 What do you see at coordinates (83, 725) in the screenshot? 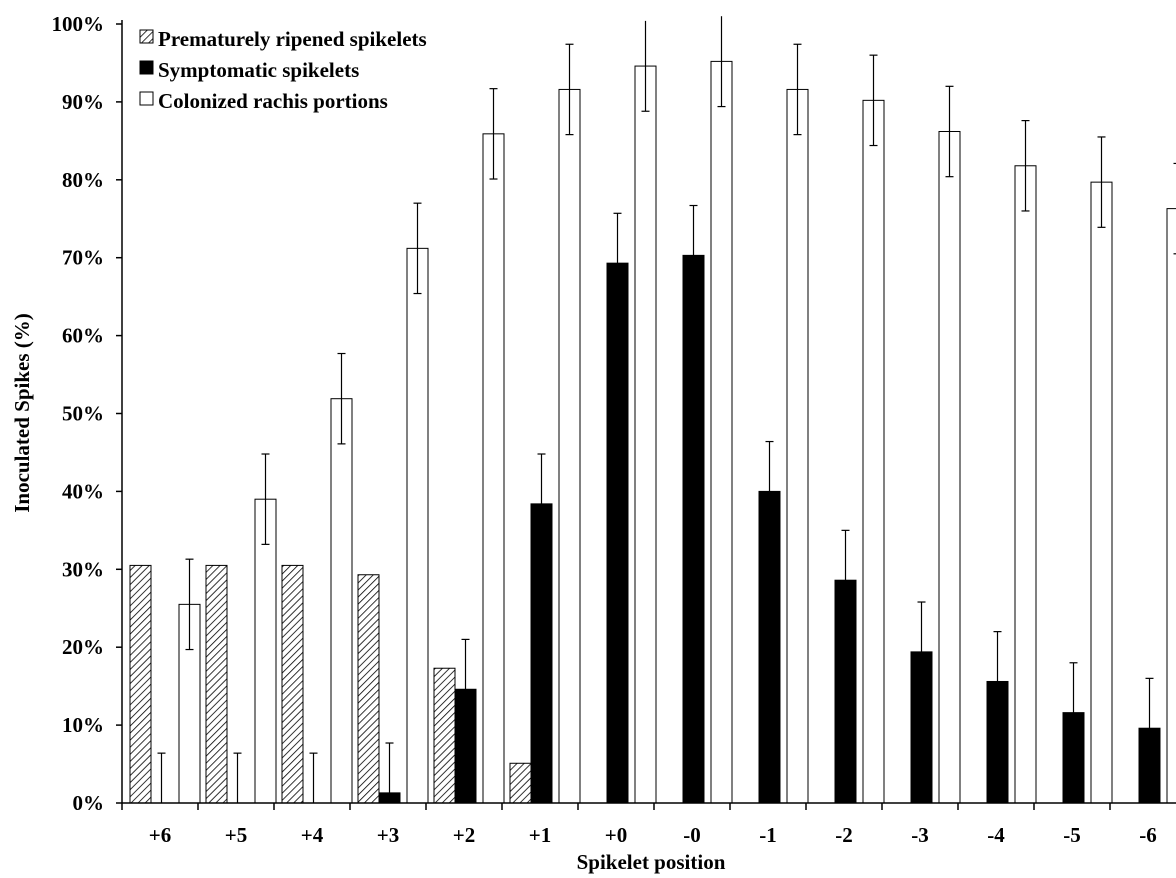
I see `y-tick-label-1: 10%` at bounding box center [83, 725].